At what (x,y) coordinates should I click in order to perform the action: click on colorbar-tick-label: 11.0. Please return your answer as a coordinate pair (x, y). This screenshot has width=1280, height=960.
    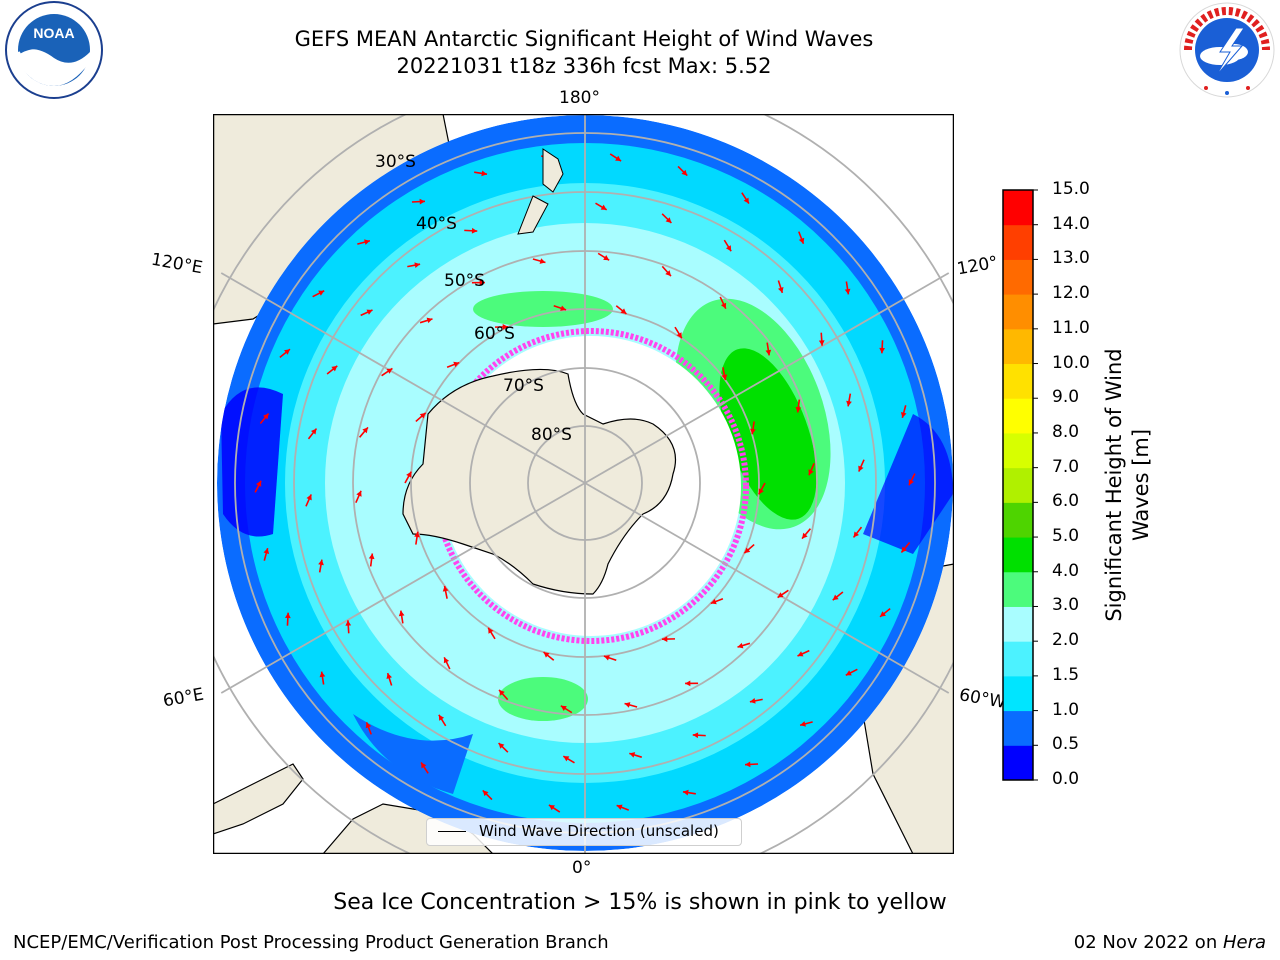
    Looking at the image, I should click on (1071, 327).